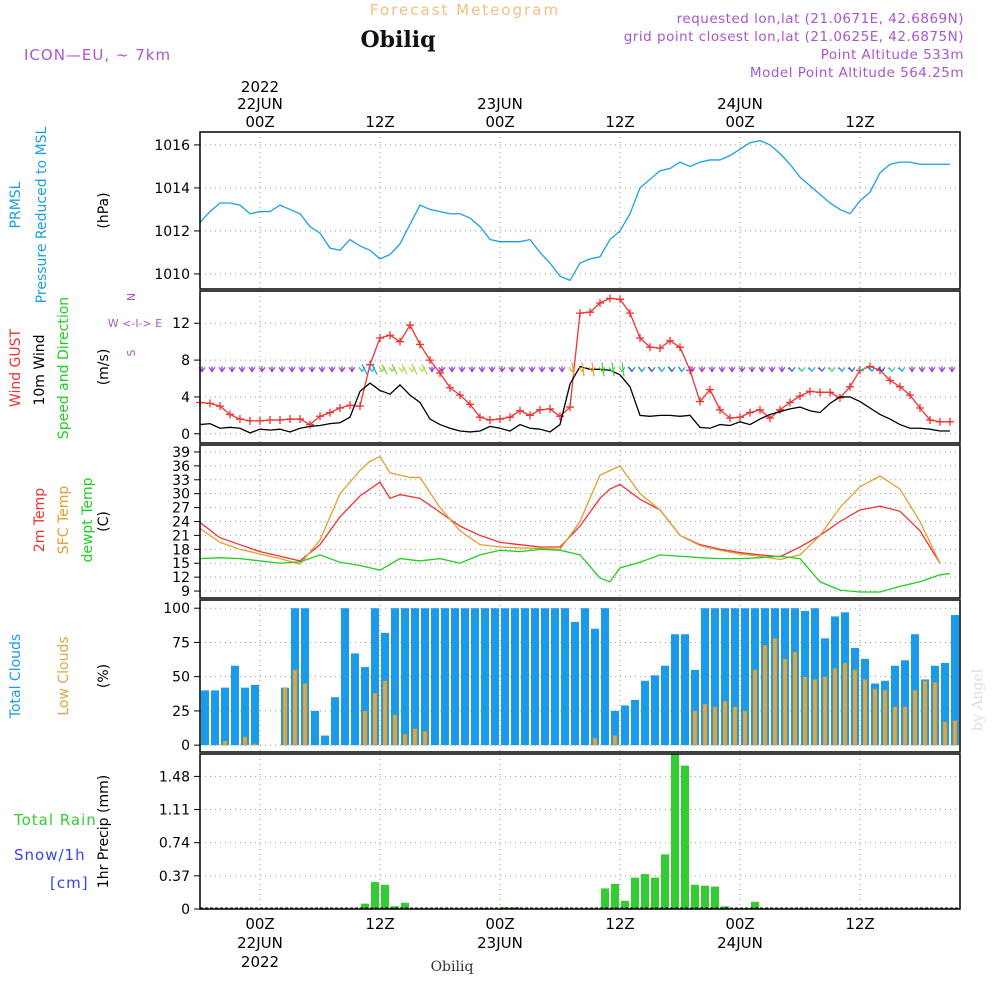 The height and width of the screenshot is (1000, 1000). What do you see at coordinates (42, 214) in the screenshot?
I see `pressure-label: Pressure Reduced to MSL` at bounding box center [42, 214].